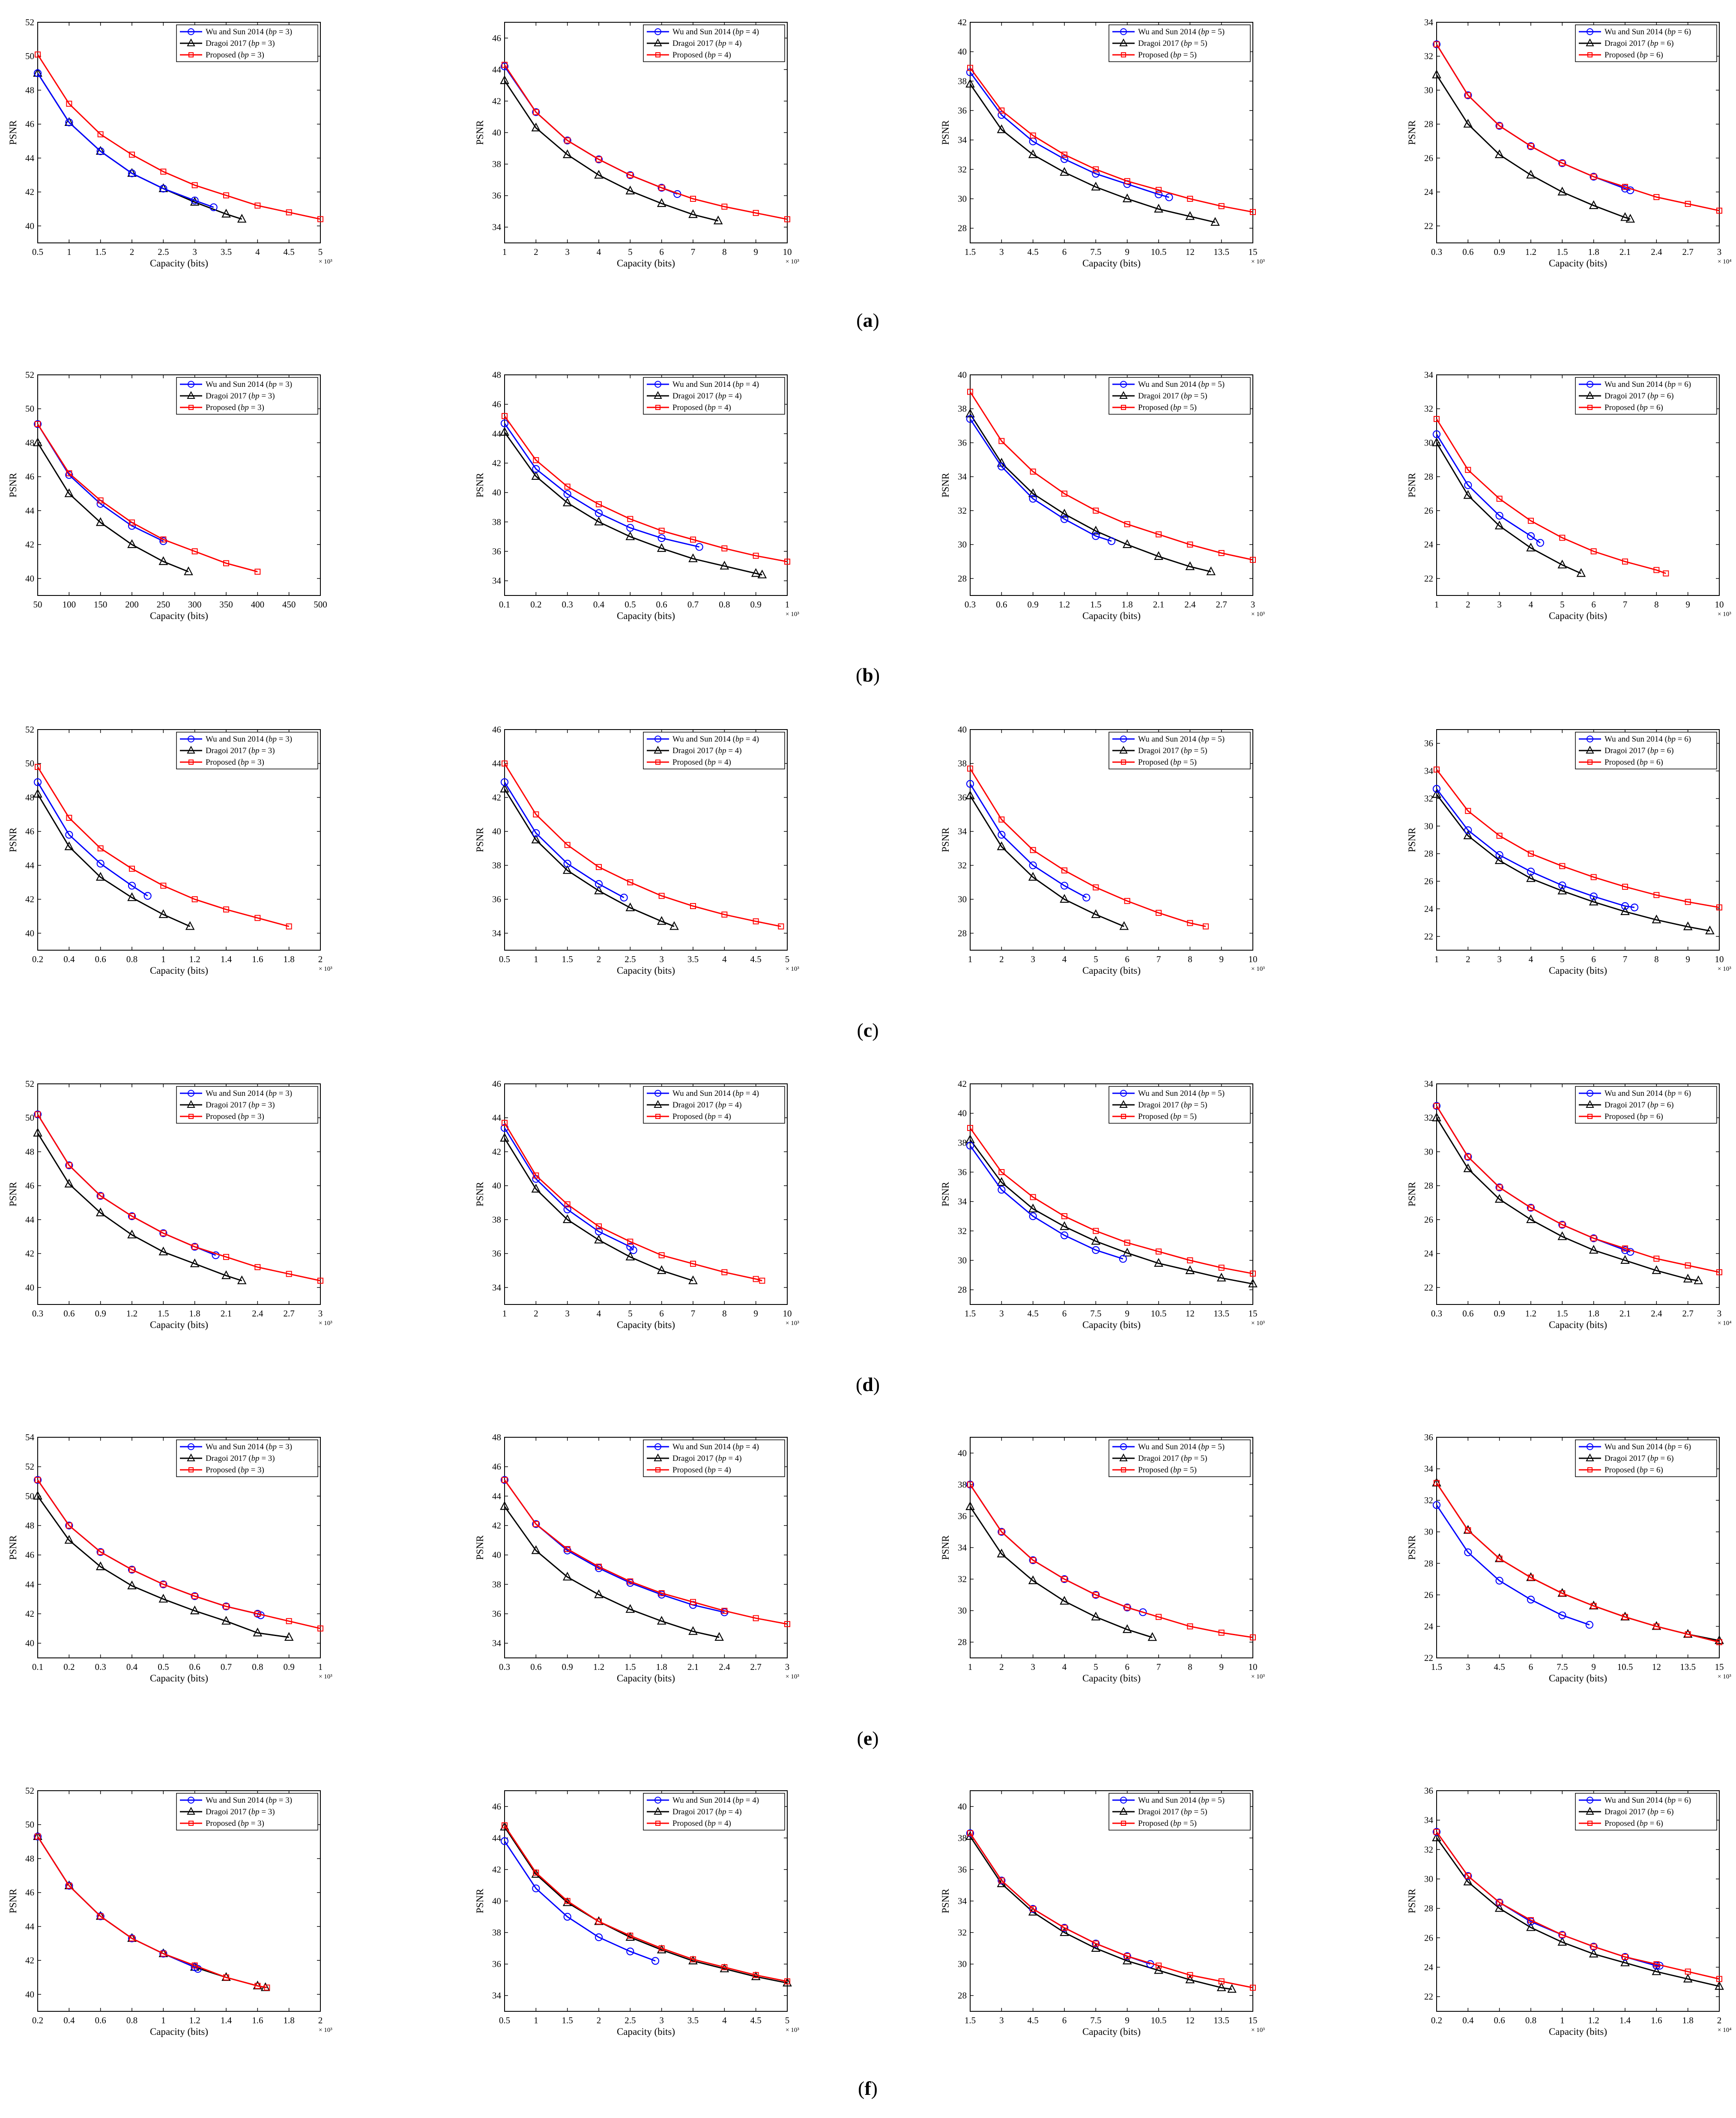 The image size is (1736, 2118). Describe the element at coordinates (962, 1611) in the screenshot. I see `y-tick-label: 30` at that location.